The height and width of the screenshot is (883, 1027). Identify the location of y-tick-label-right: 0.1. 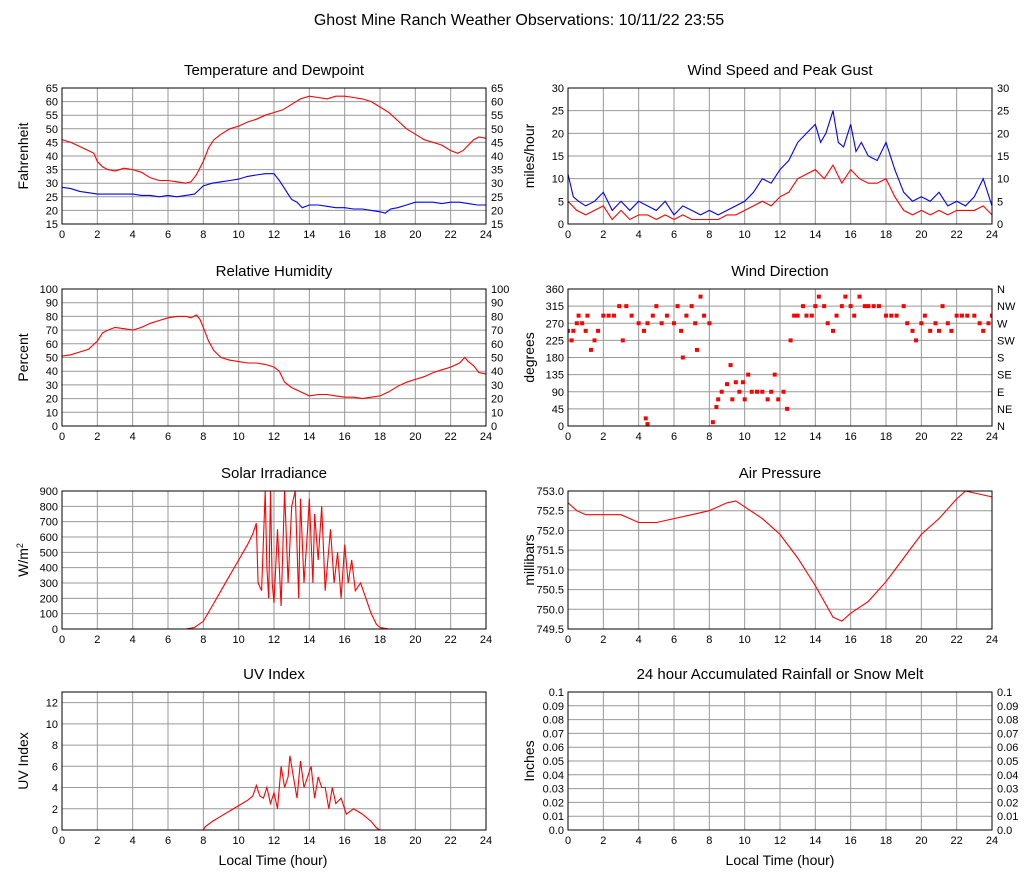
(1004, 693).